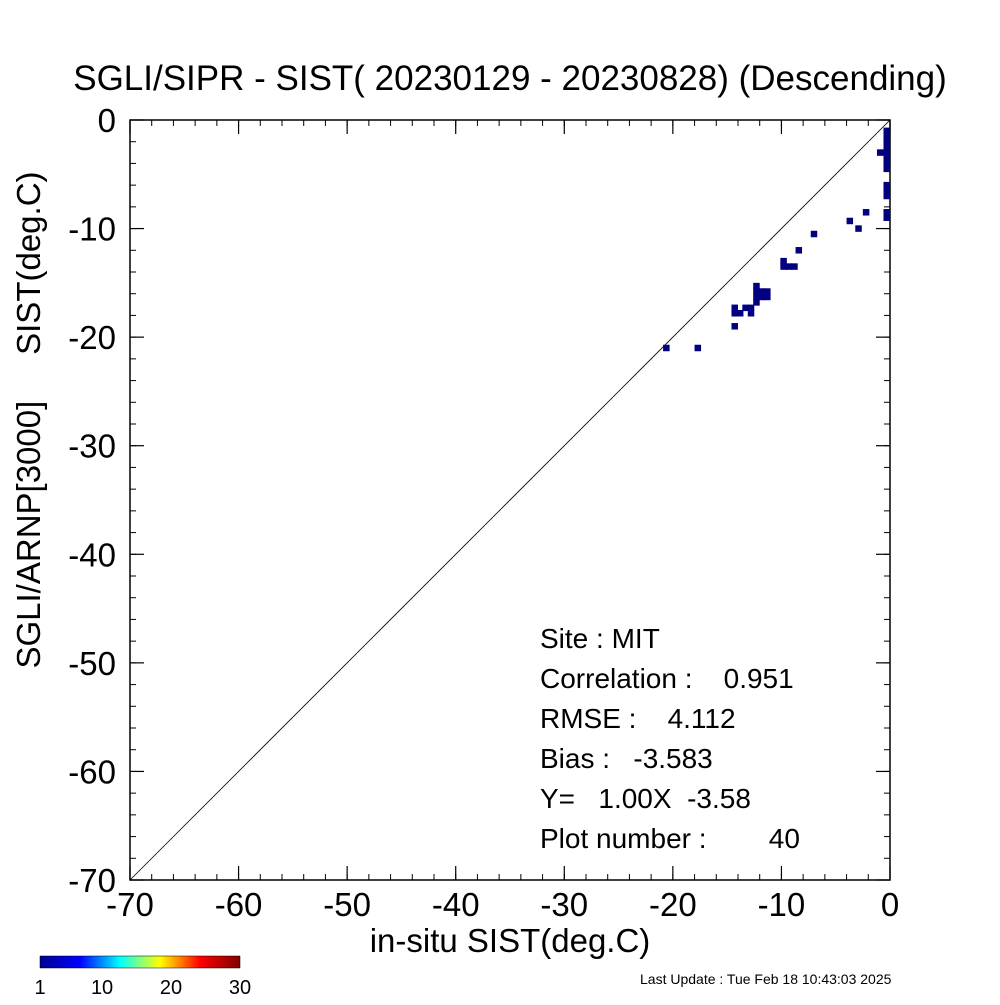 This screenshot has height=1005, width=1000. Describe the element at coordinates (142, 977) in the screenshot. I see `colorbar: 1 10 20 30` at that location.